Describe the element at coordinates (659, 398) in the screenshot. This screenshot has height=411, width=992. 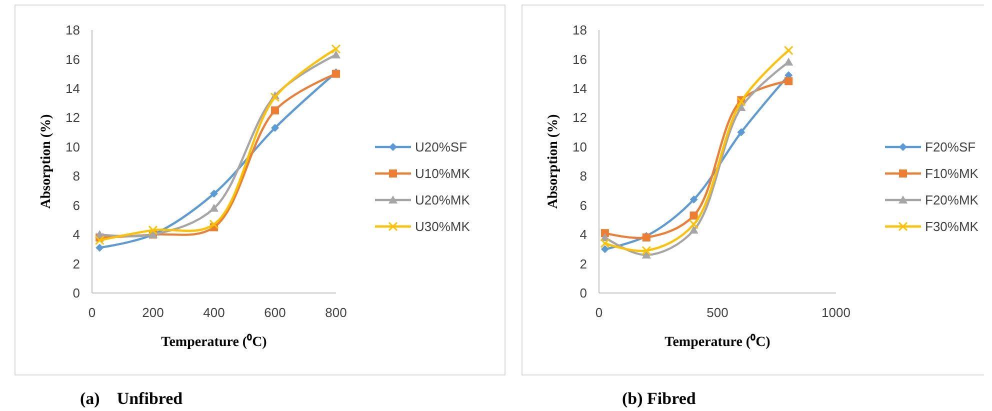
I see `text: (b) Fibred` at that location.